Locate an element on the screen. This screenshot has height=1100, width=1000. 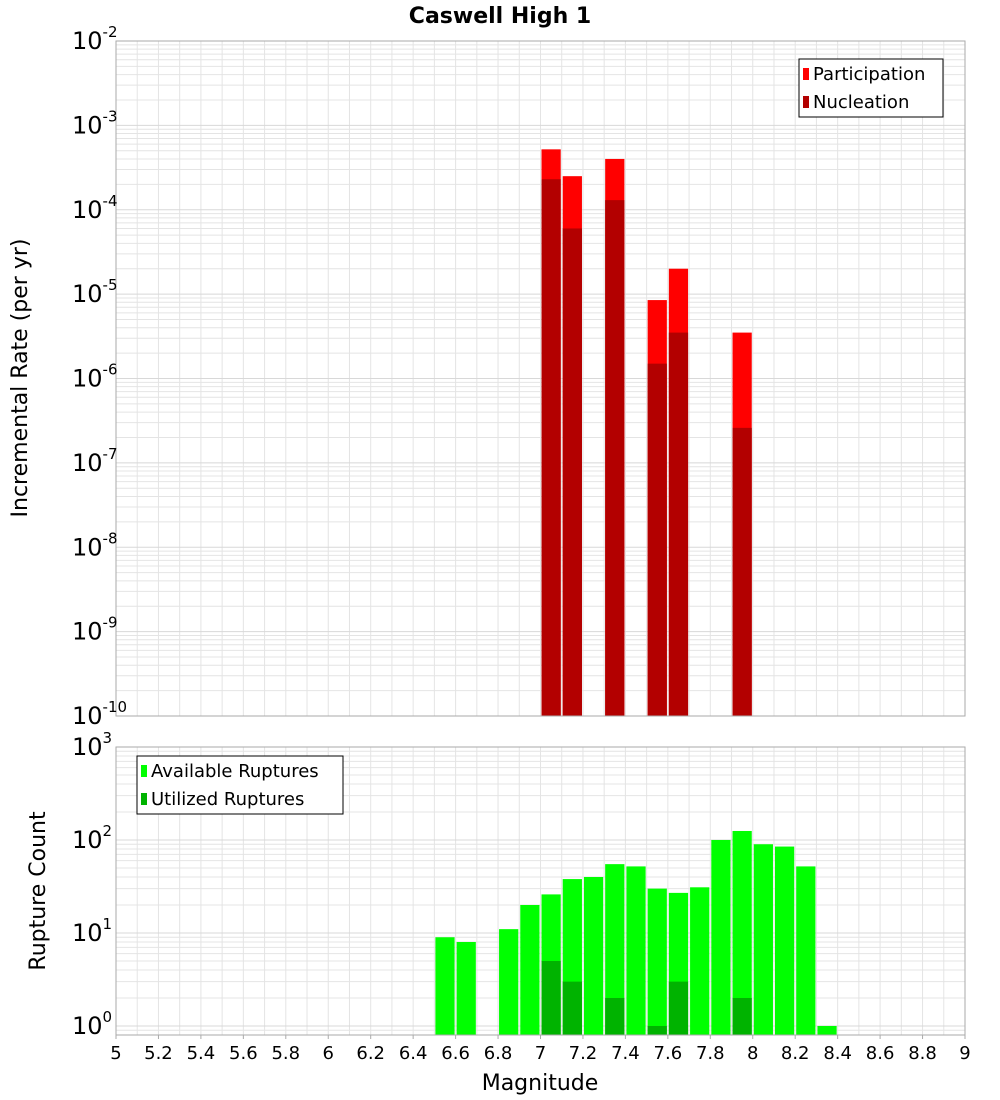
x-tick-label: 6.6 is located at coordinates (455, 1053).